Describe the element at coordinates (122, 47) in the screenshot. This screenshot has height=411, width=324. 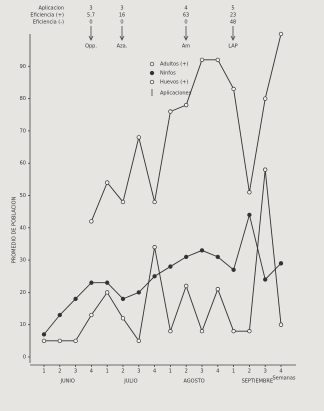
I see `application-product: Aza.` at that location.